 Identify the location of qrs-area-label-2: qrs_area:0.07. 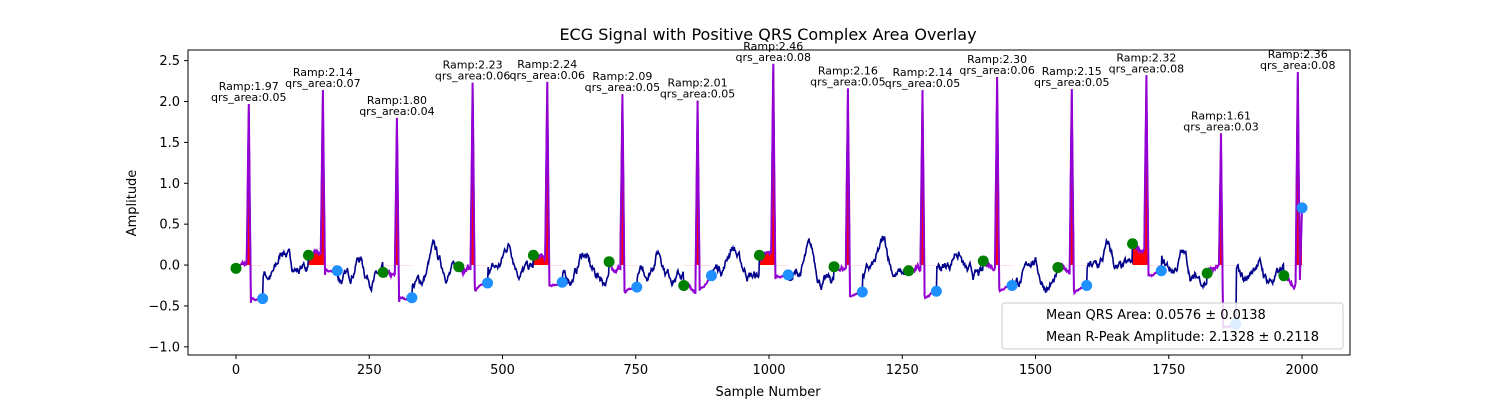
(322, 83).